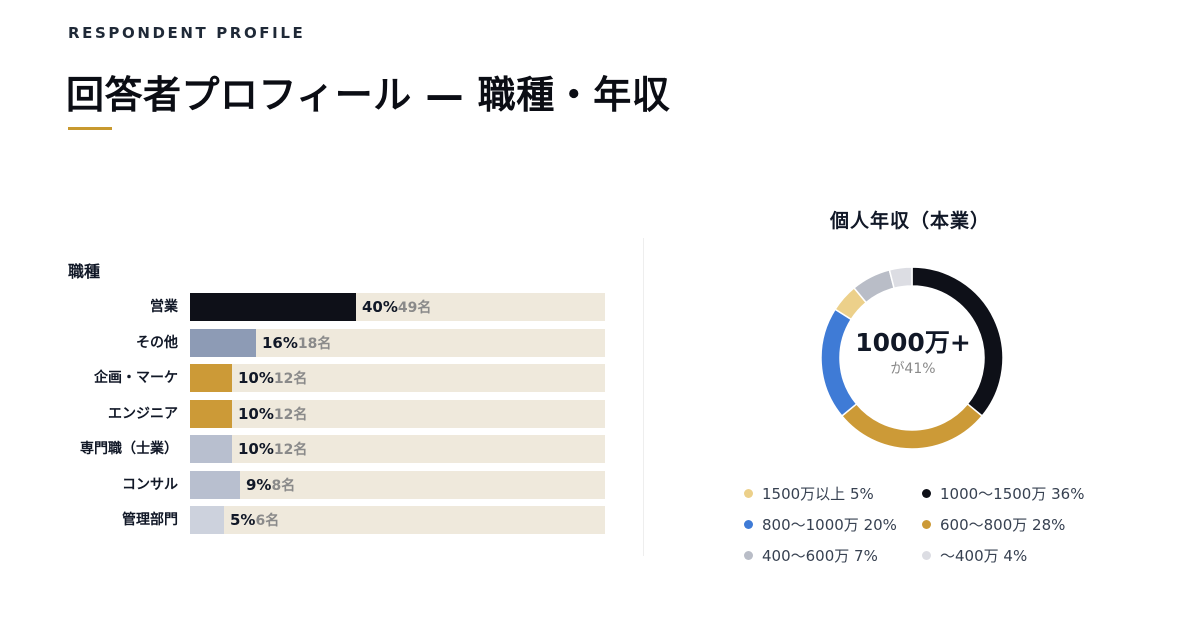 This screenshot has height=632, width=1200. What do you see at coordinates (829, 525) in the screenshot?
I see `legend-label: 800〜1000万 20%` at bounding box center [829, 525].